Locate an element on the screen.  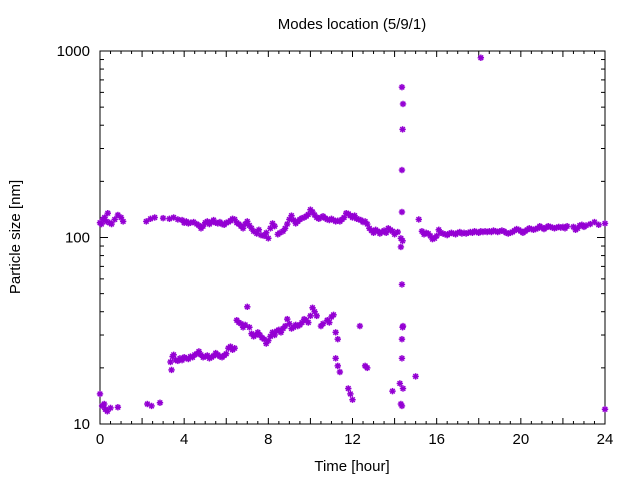
x-tick-label: 16 is located at coordinates (436, 439).